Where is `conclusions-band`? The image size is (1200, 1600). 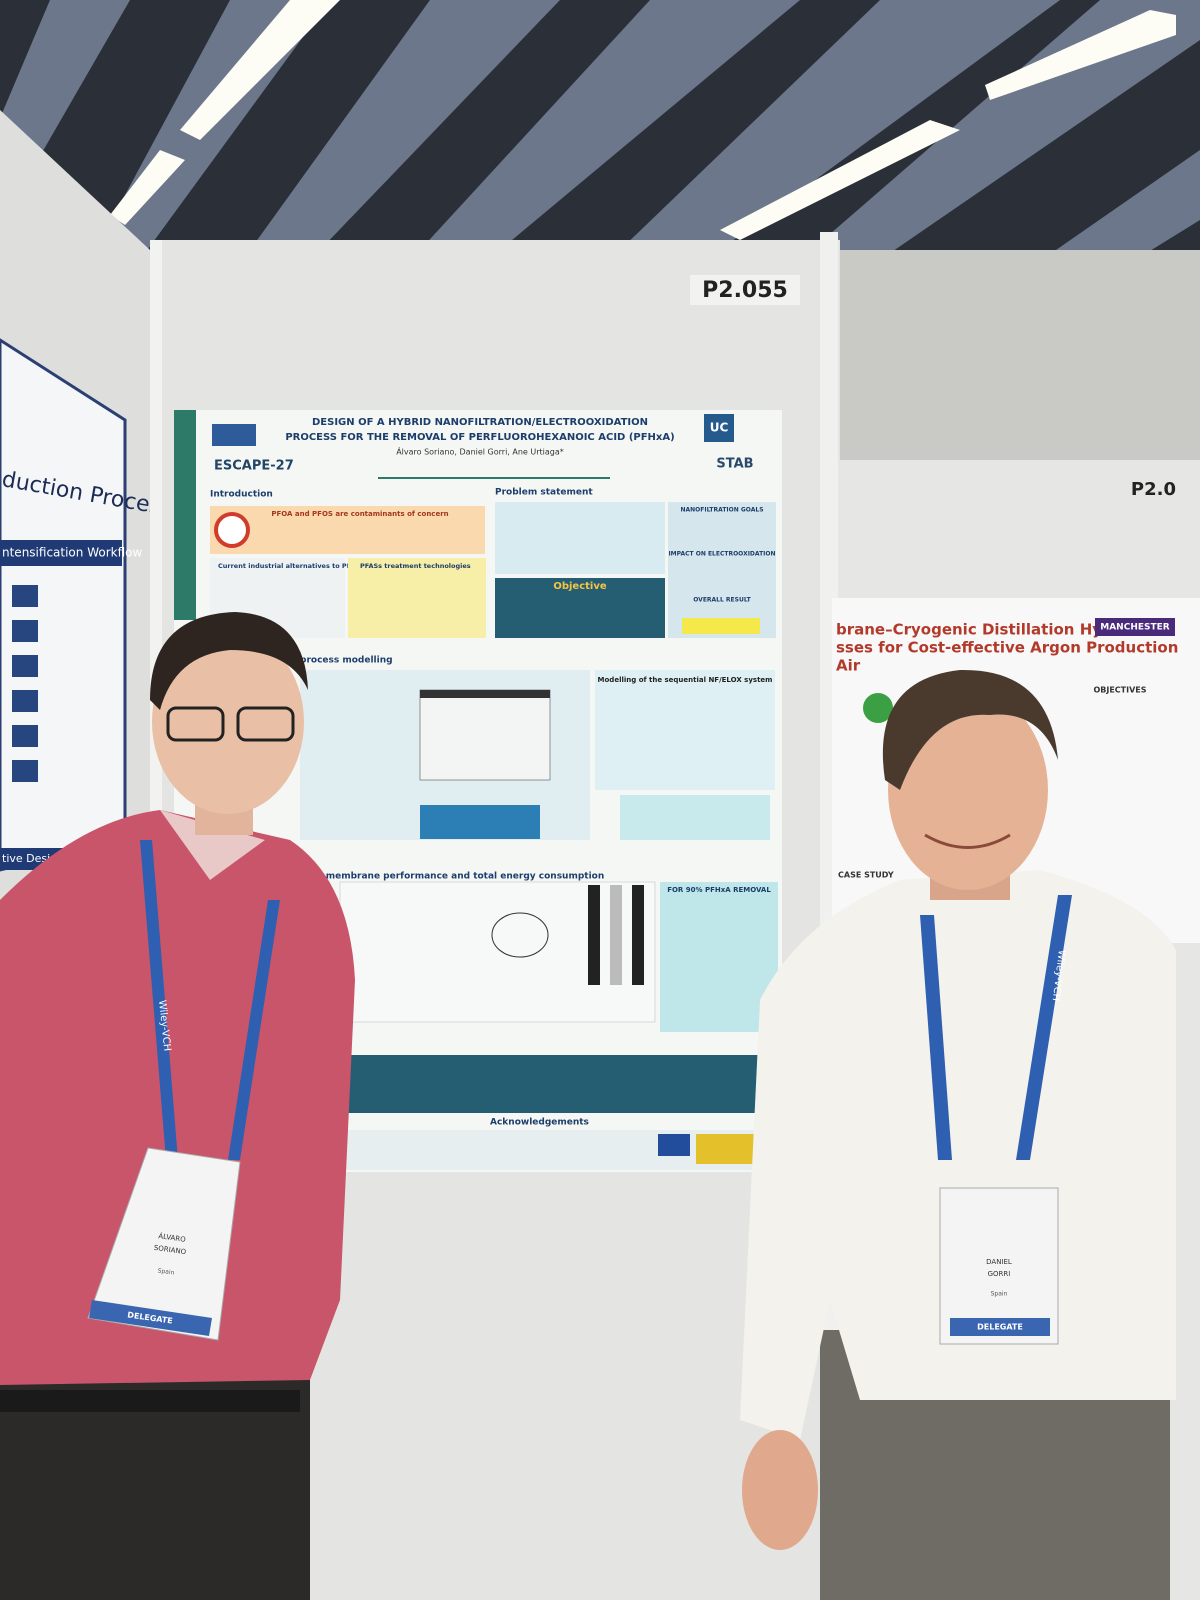
conclusions-band is located at coordinates (540, 1084).